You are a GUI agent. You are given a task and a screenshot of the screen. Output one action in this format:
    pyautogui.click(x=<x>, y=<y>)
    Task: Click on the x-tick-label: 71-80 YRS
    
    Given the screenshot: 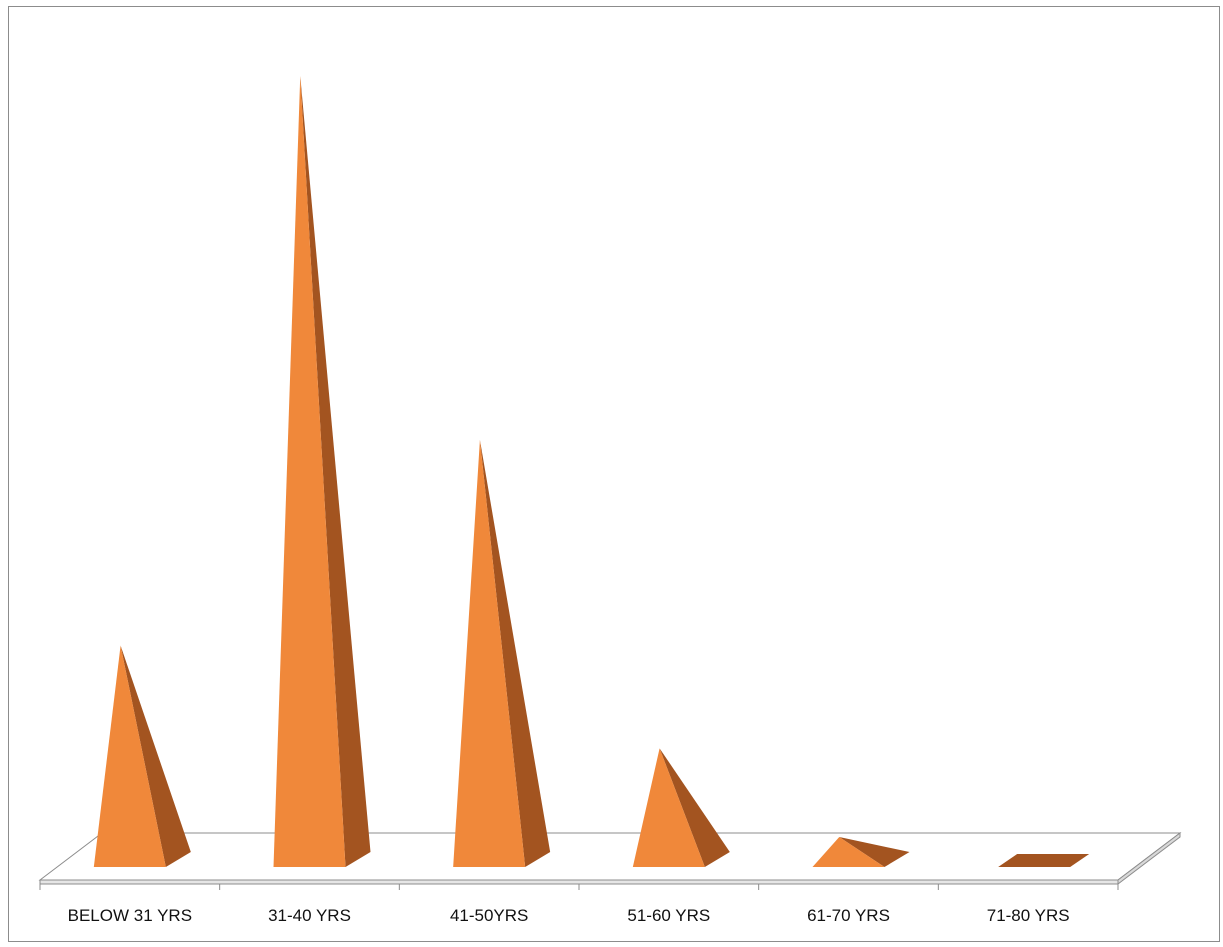 What is the action you would take?
    pyautogui.click(x=1028, y=915)
    